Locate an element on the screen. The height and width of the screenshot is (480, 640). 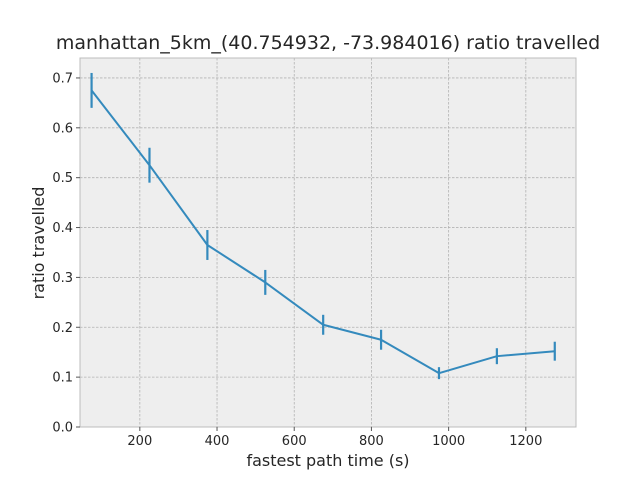
x-tick-label: 1200 is located at coordinates (525, 441).